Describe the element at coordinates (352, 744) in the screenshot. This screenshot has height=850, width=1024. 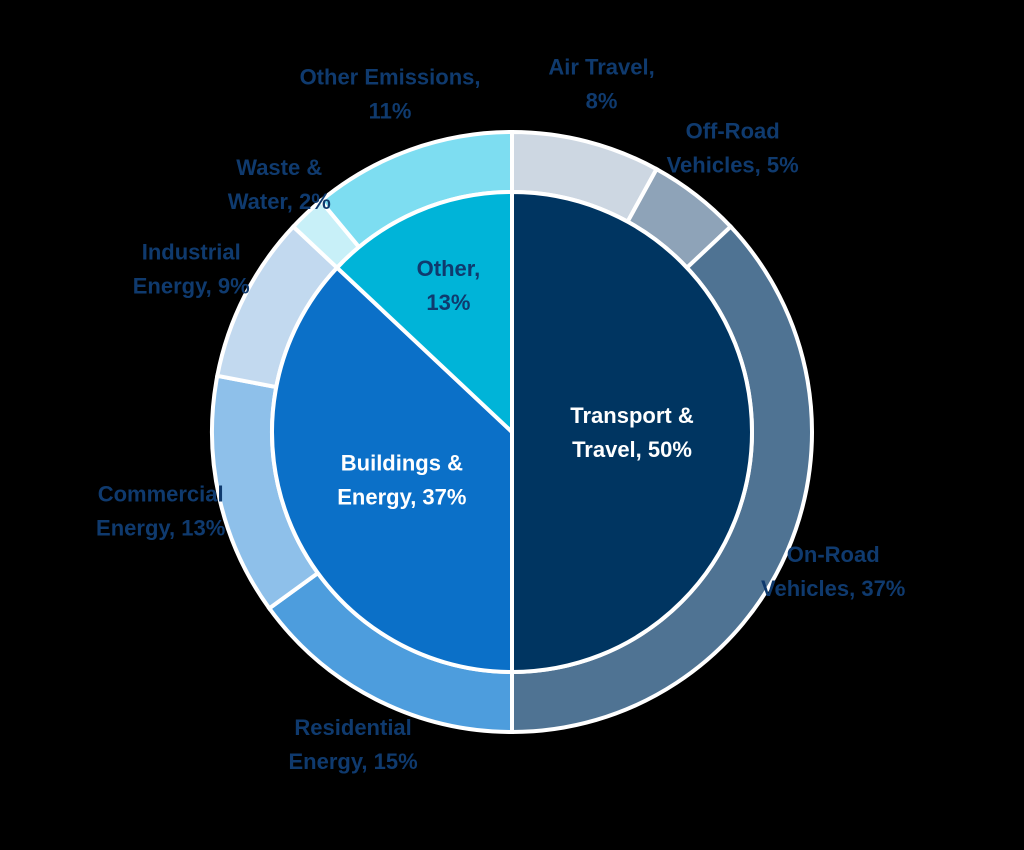
I see `outer-label-residential-energy-15: Residential Energy, 15%` at that location.